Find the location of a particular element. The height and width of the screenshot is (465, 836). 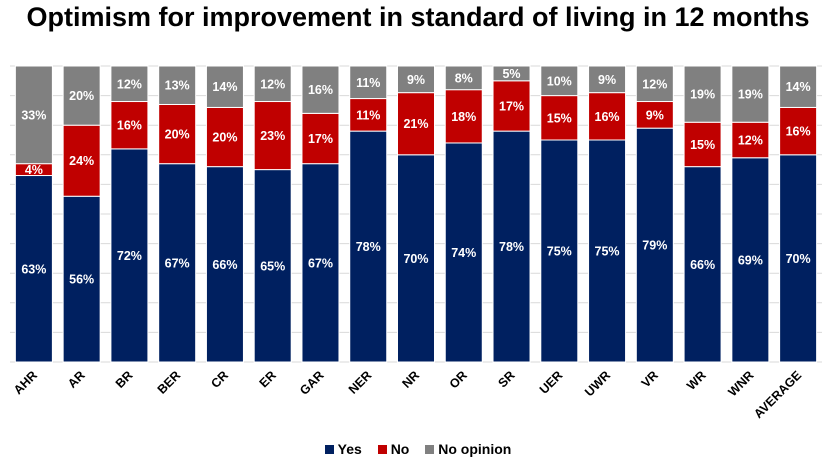

legend-label-yes: Yes is located at coordinates (349, 449).